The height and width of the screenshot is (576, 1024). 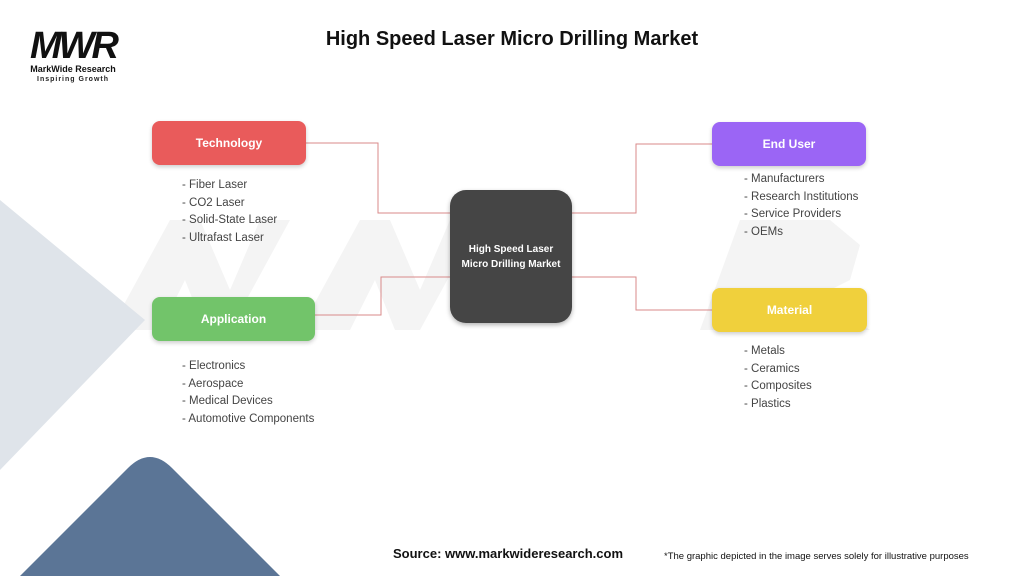 I want to click on logo: MWR MarkWide Research Inspiring Growth, so click(x=73, y=54).